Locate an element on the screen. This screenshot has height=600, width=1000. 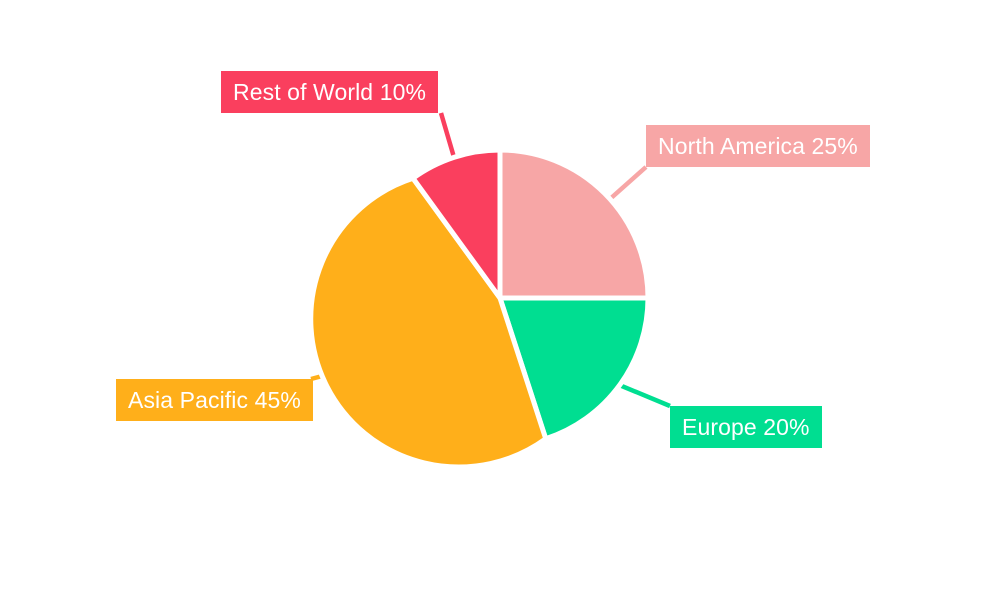
pie-label-asia-pacific-text: Asia Pacific 45% is located at coordinates (214, 399).